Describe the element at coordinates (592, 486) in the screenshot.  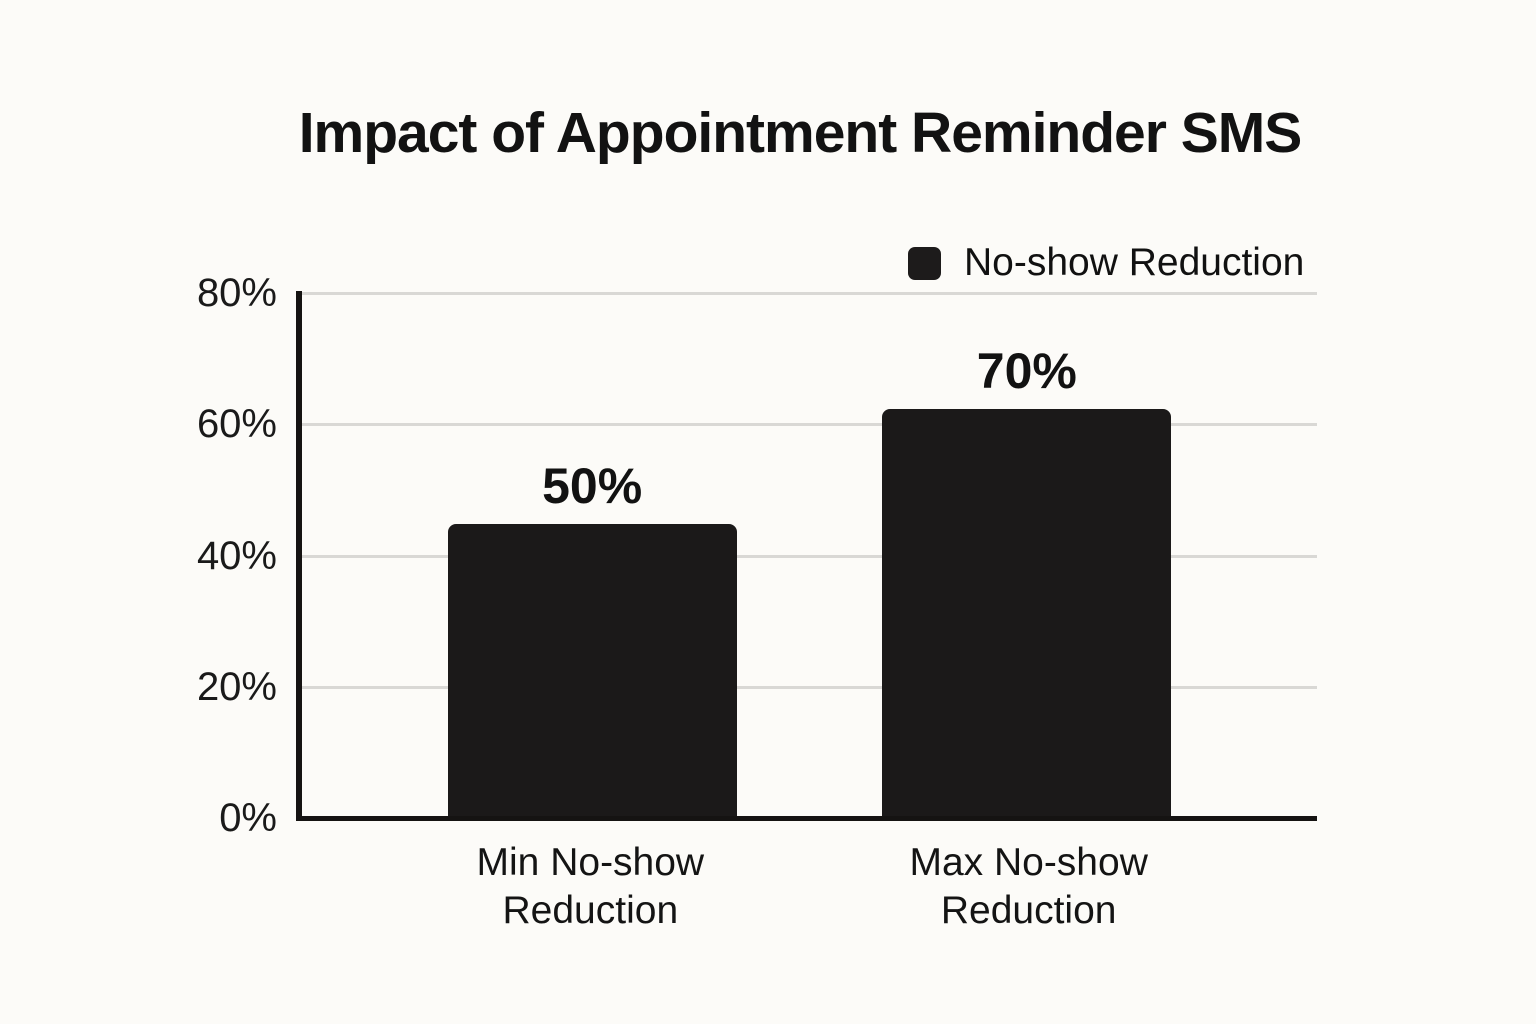
I see `bar-value-label-1: 50%` at that location.